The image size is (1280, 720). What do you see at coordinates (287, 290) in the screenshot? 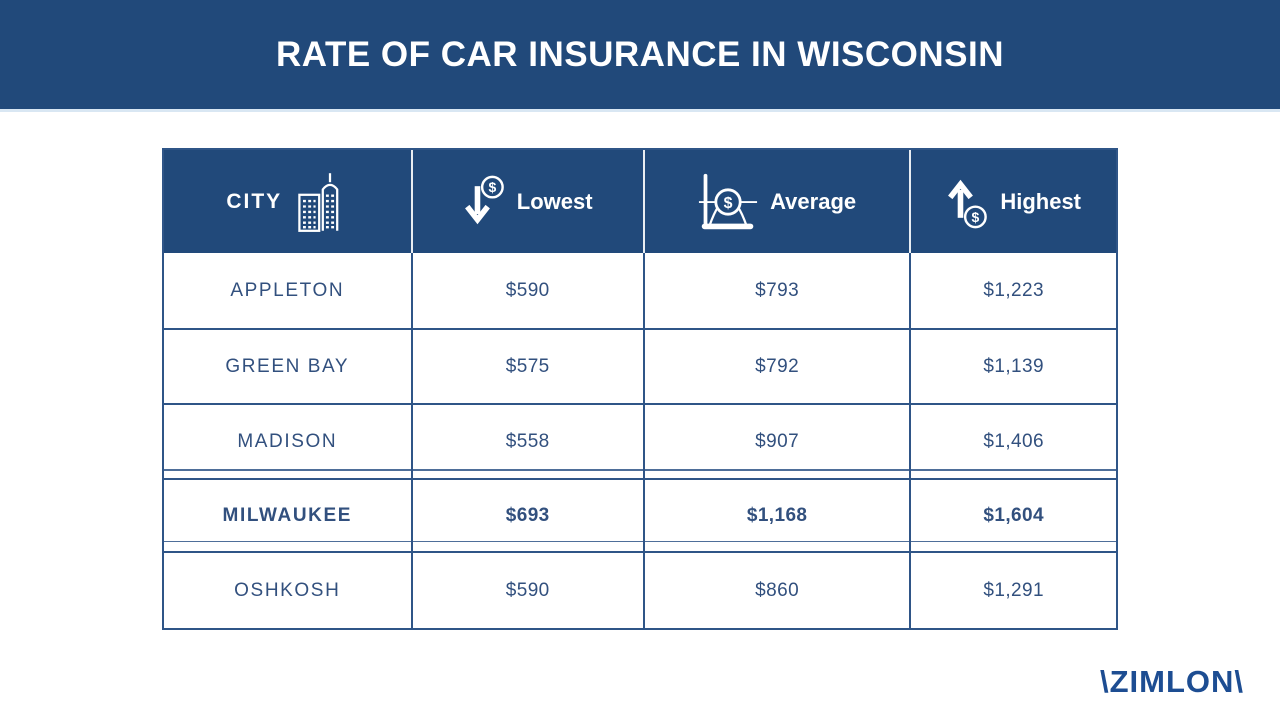
I see `city-name: APPLETON` at bounding box center [287, 290].